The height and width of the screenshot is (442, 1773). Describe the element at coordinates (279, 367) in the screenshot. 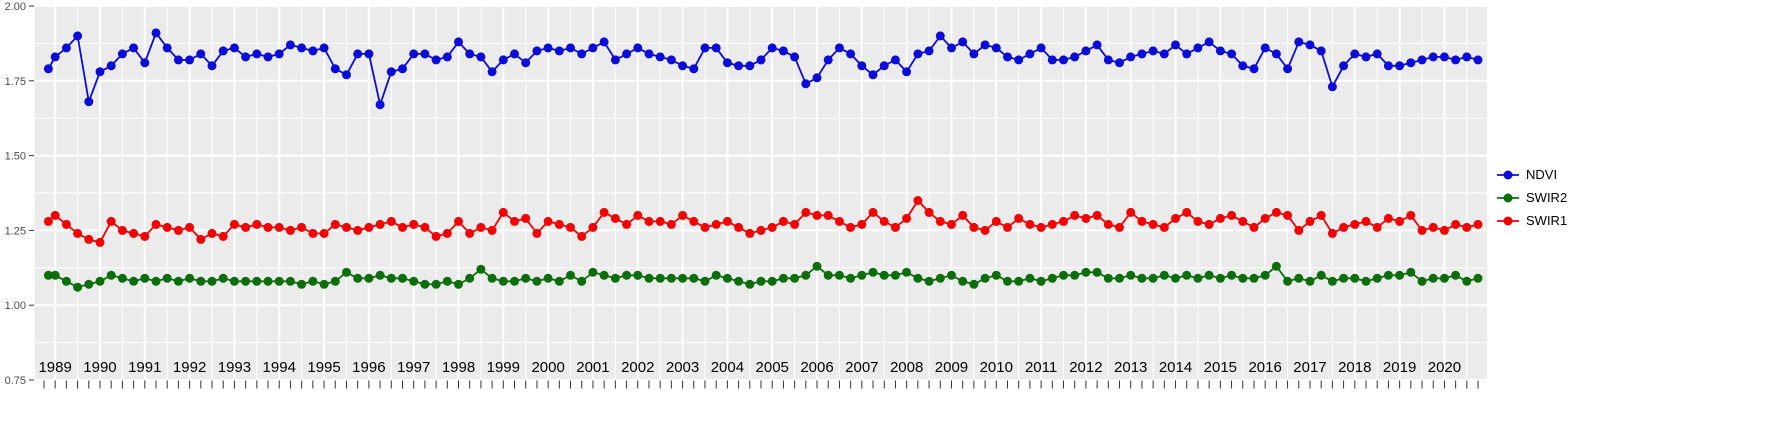

I see `x-tick-label: 1994` at that location.